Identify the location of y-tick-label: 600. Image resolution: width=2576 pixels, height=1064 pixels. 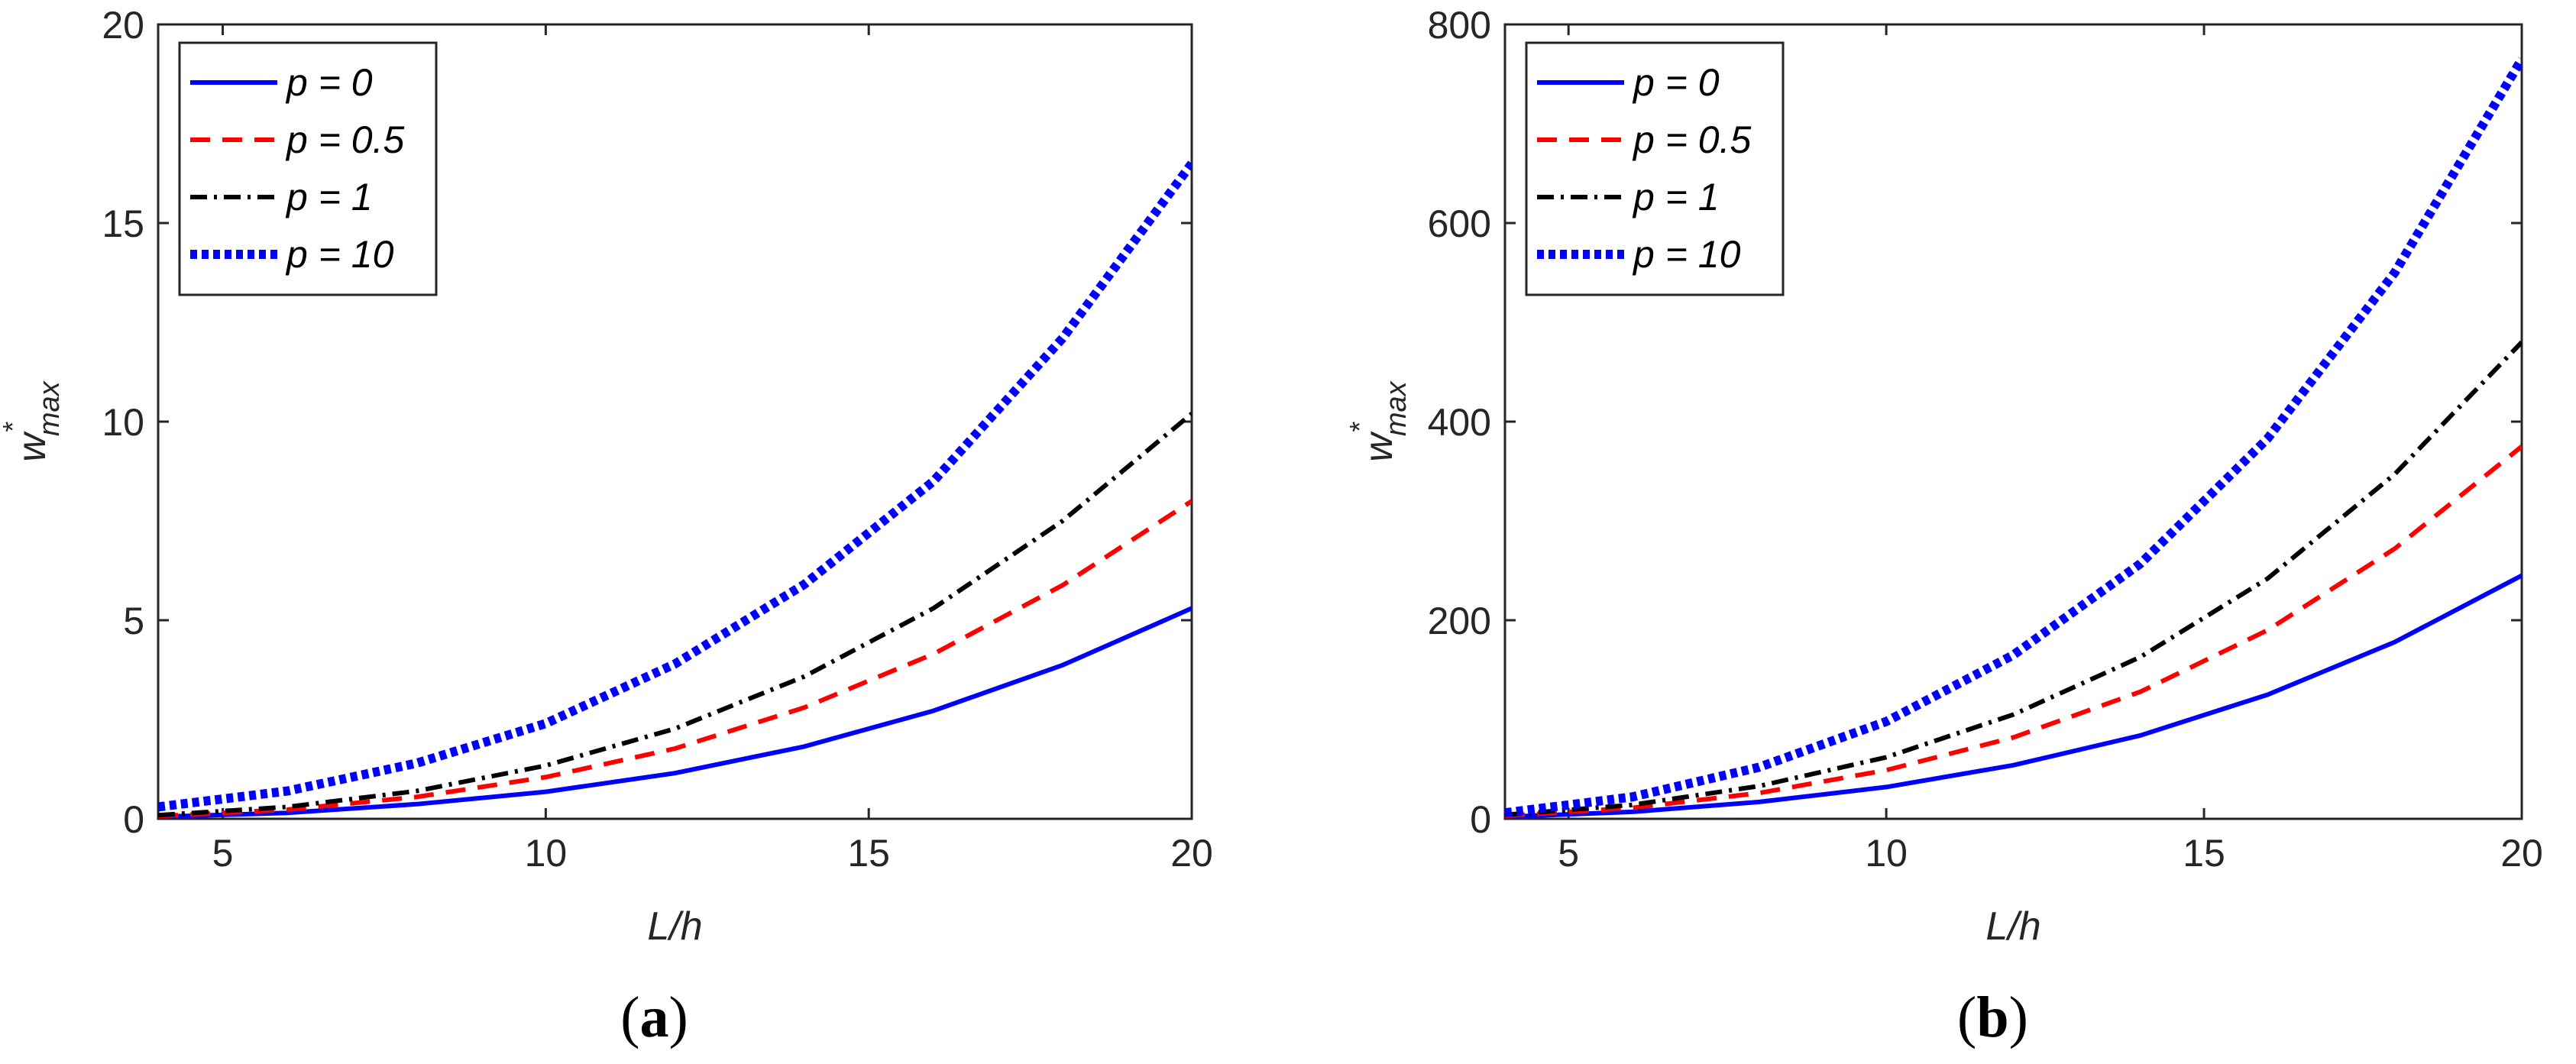
(1459, 223).